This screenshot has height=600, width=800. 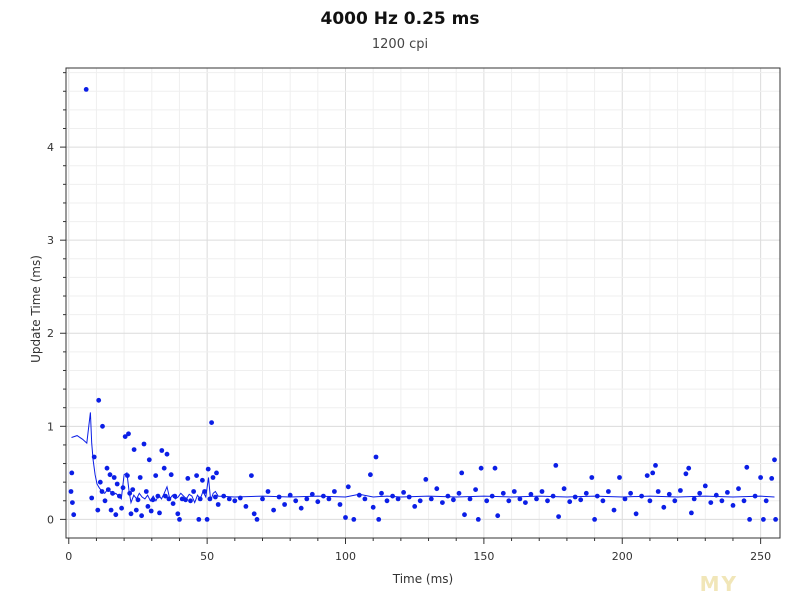 What do you see at coordinates (622, 556) in the screenshot?
I see `x-tick-label: 200` at bounding box center [622, 556].